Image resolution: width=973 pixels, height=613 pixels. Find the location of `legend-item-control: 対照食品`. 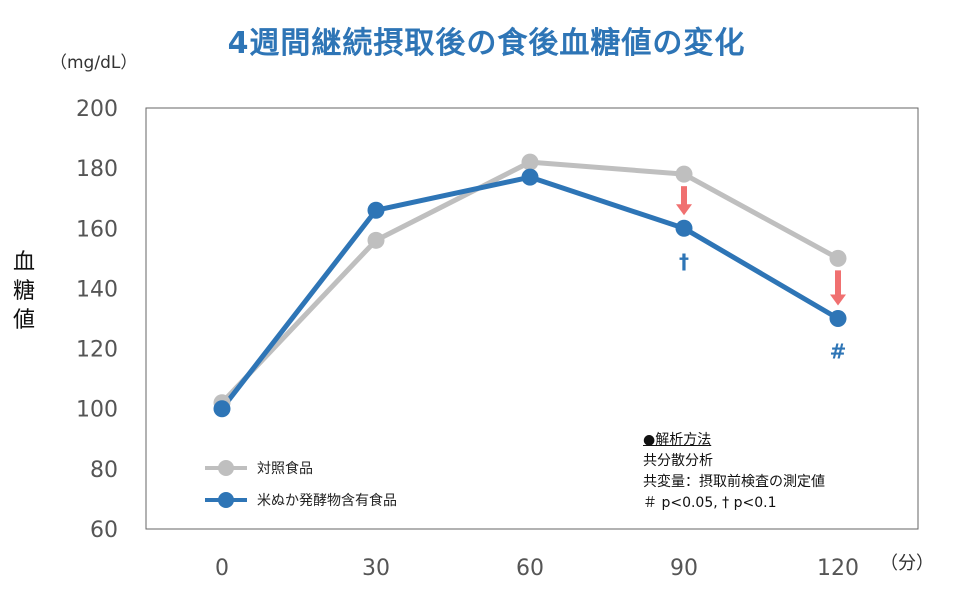

legend-item-control: 対照食品 is located at coordinates (301, 468).